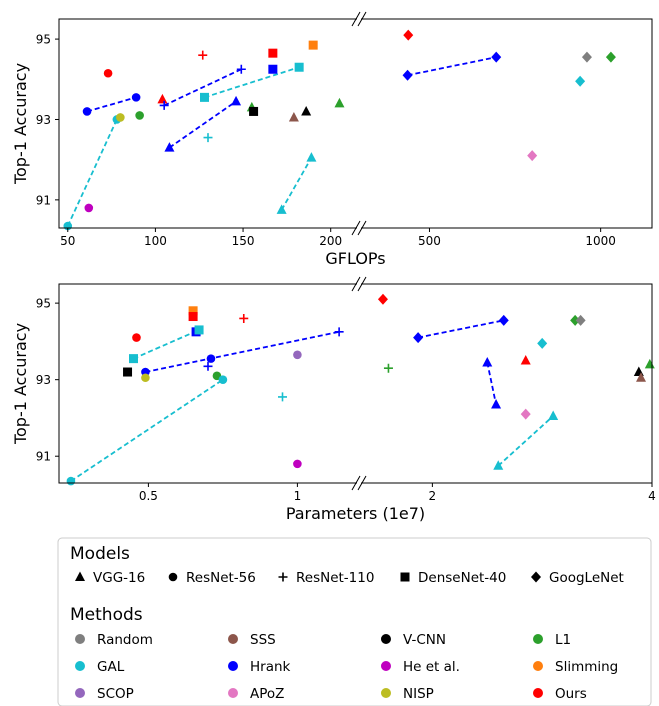  What do you see at coordinates (111, 667) in the screenshot?
I see `legend-method-label: GAL` at bounding box center [111, 667].